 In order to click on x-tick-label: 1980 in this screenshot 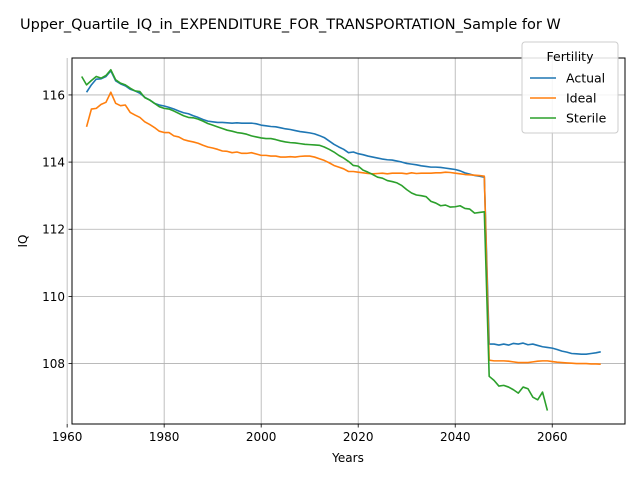, I will do `click(164, 437)`.